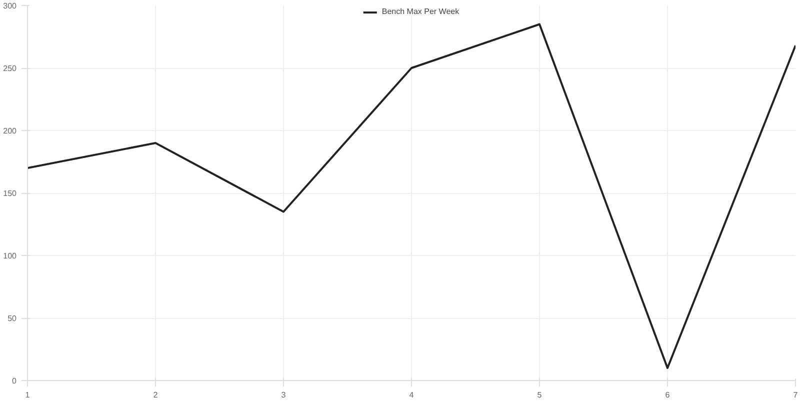 The image size is (806, 406). What do you see at coordinates (539, 395) in the screenshot?
I see `x-tick-label: 5` at bounding box center [539, 395].